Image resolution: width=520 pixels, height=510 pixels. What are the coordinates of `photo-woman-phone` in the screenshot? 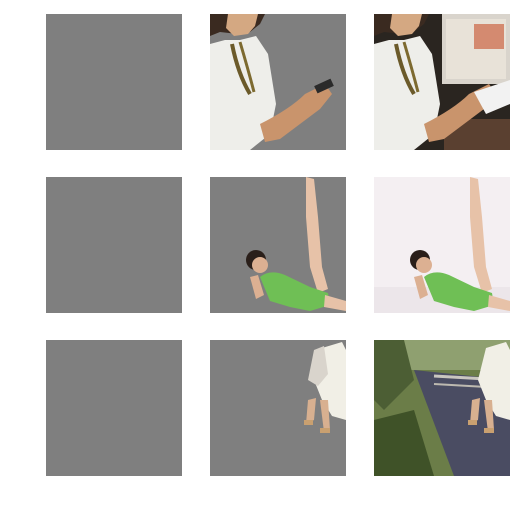 It's located at (442, 82).